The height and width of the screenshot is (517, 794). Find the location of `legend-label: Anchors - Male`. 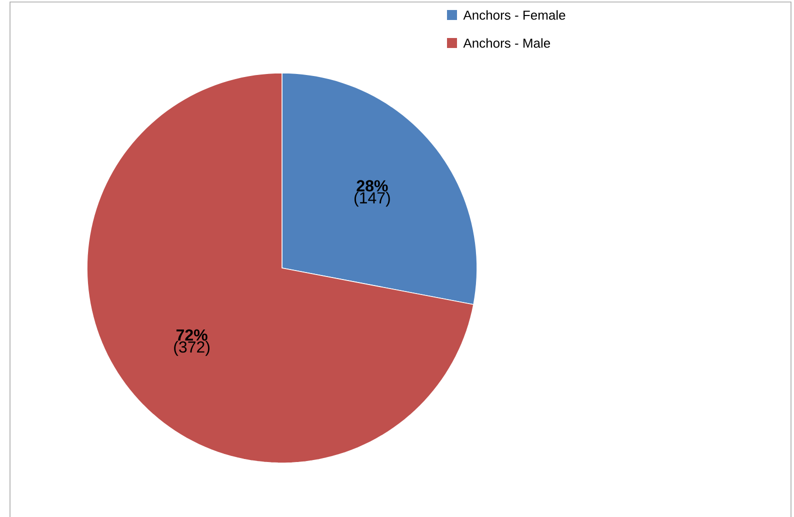

legend-label: Anchors - Male is located at coordinates (506, 43).